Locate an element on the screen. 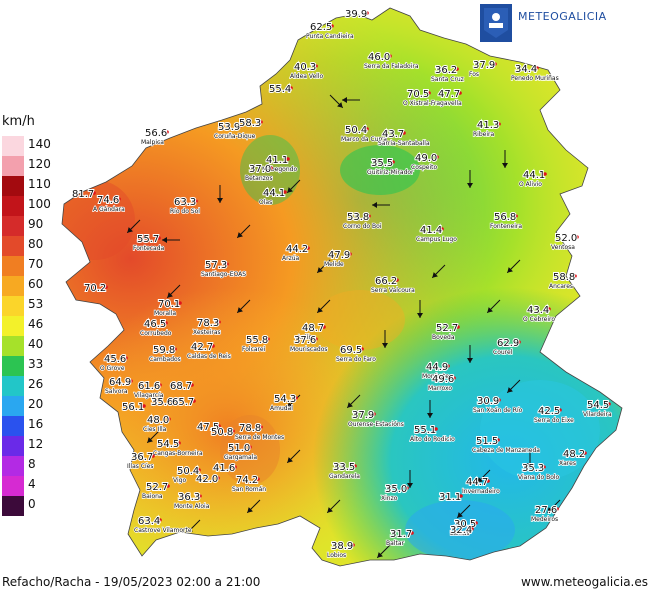 This screenshot has width=652, height=593. station-marker: 42.0 is located at coordinates (207, 479).